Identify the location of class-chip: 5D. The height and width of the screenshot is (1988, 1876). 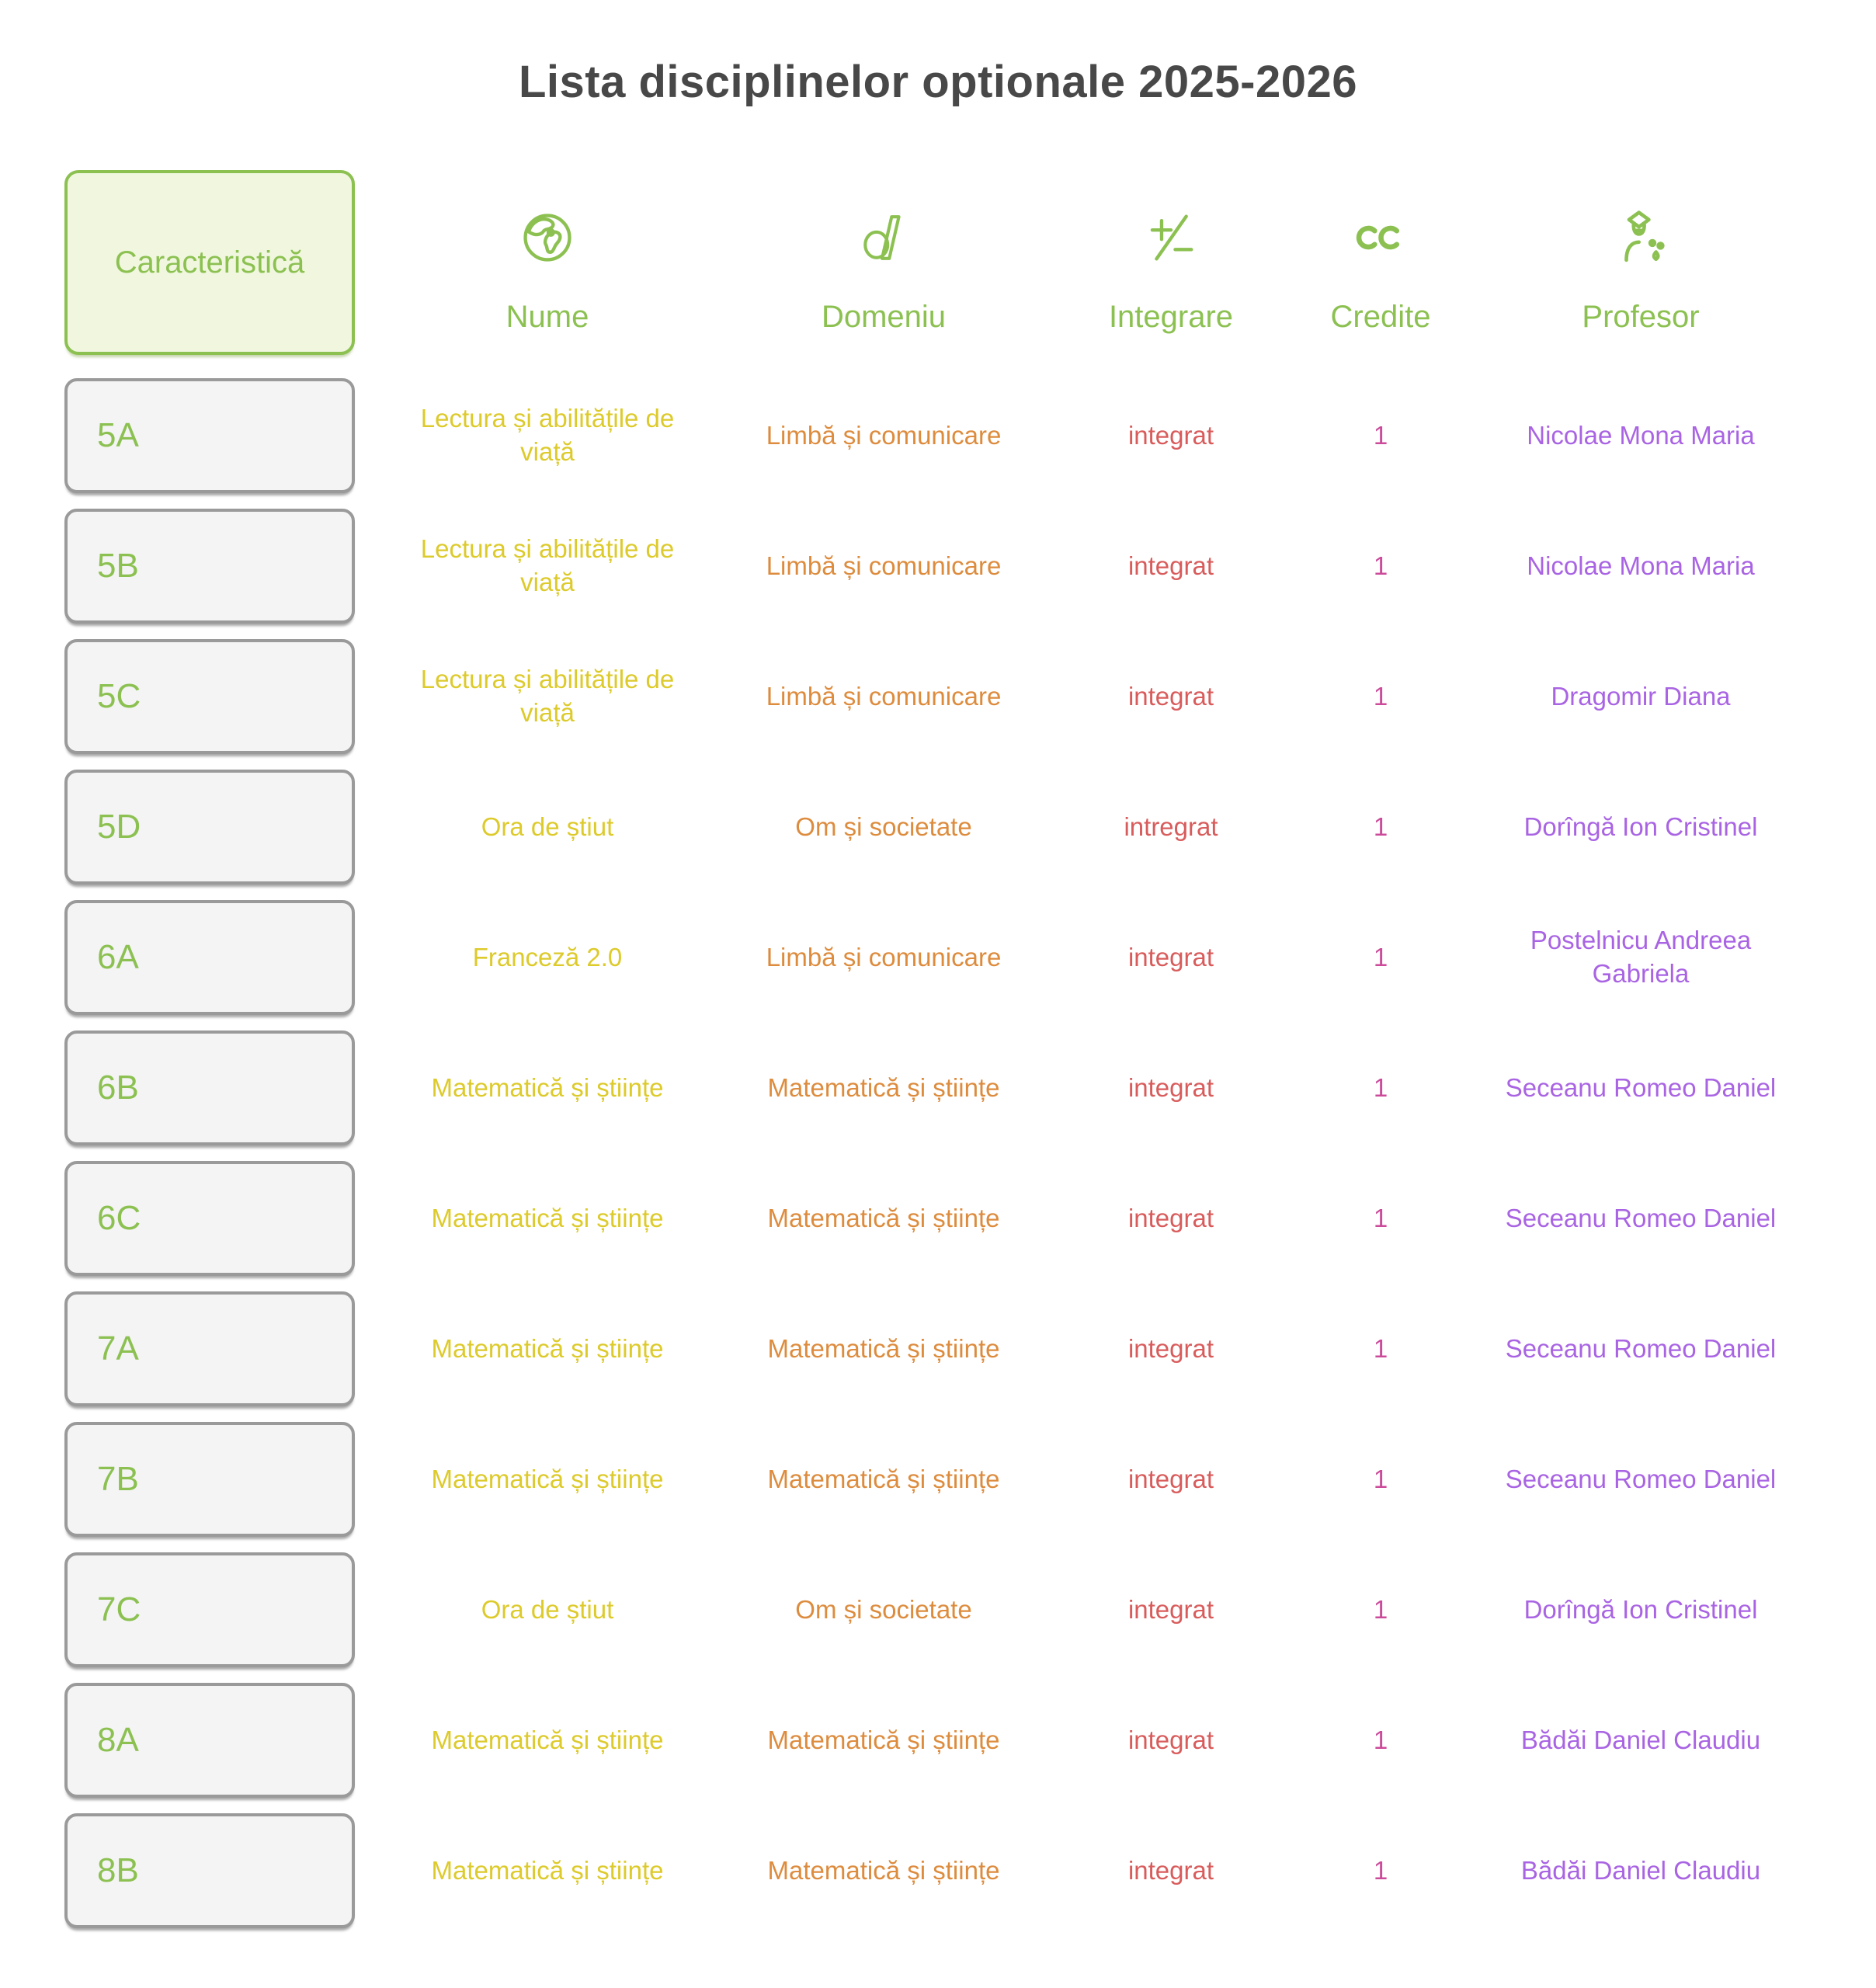
(210, 828).